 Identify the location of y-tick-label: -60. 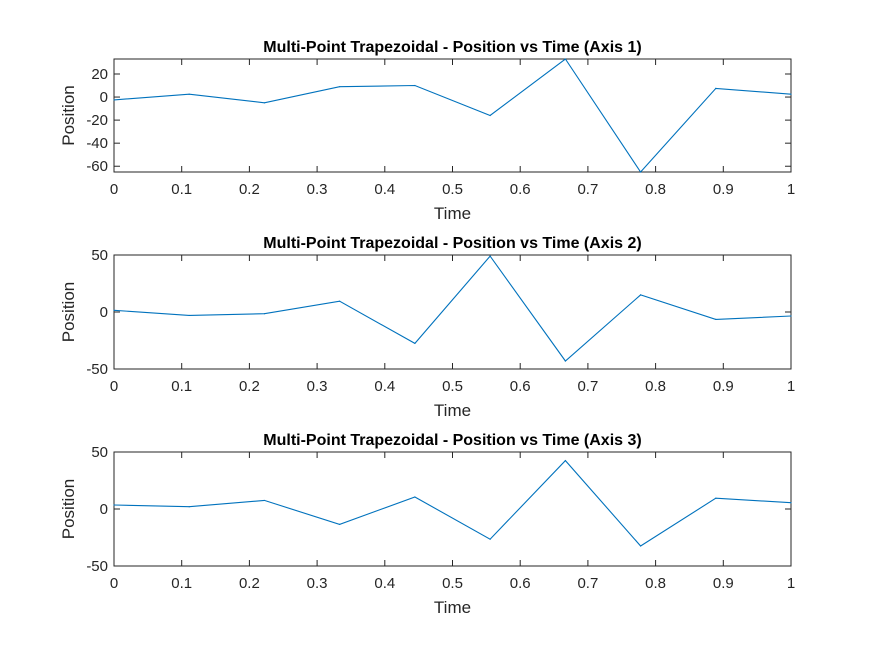
(97, 166).